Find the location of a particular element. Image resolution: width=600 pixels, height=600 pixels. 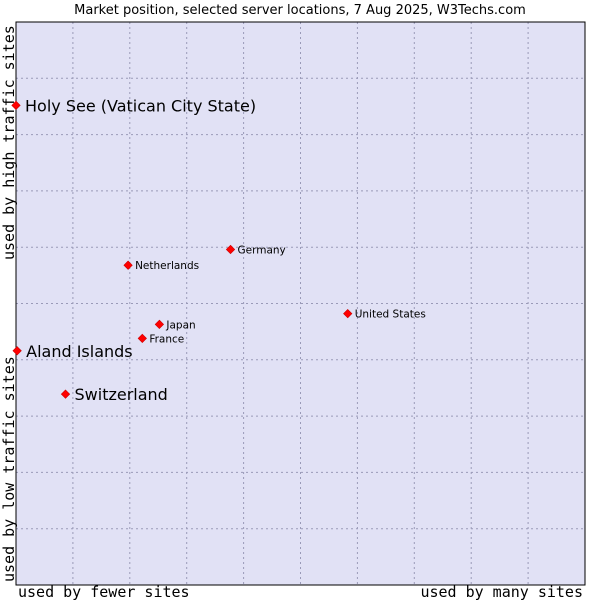

point-label: Switzerland is located at coordinates (121, 394).